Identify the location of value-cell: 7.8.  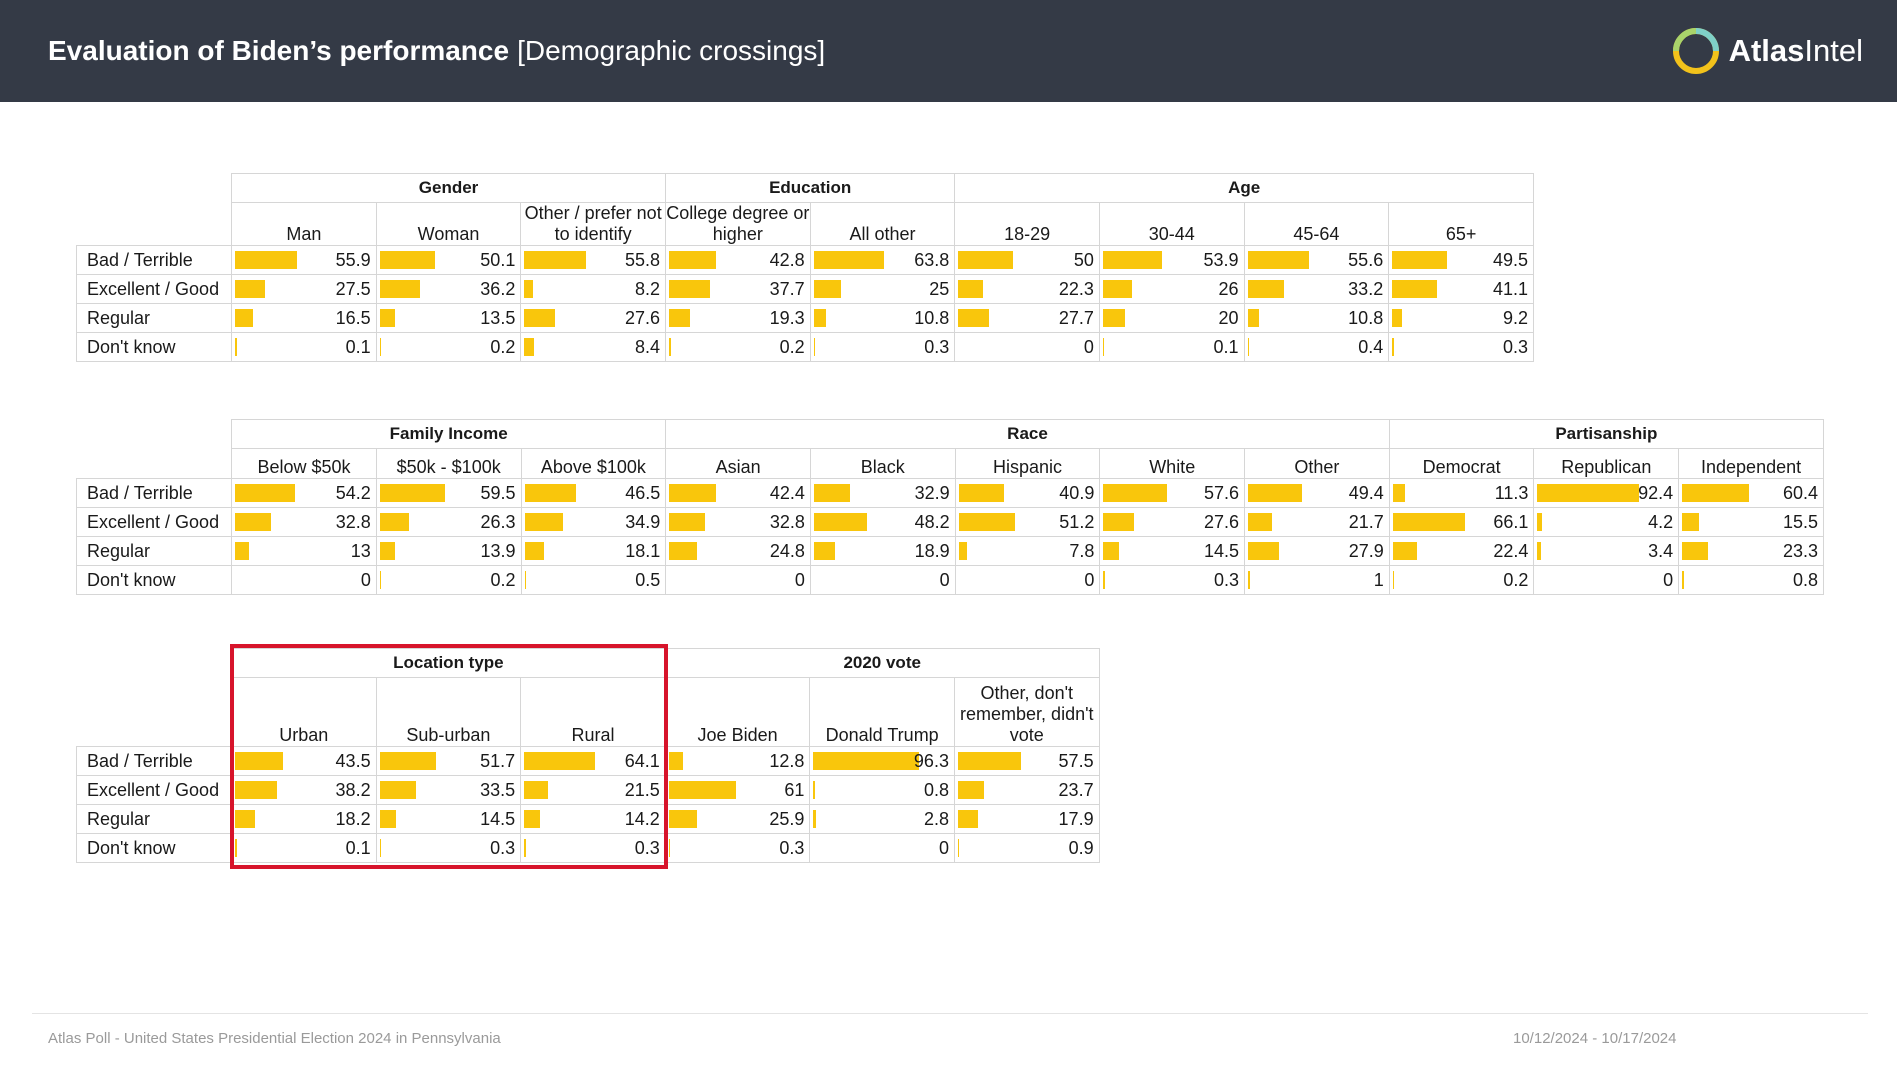
(1027, 551).